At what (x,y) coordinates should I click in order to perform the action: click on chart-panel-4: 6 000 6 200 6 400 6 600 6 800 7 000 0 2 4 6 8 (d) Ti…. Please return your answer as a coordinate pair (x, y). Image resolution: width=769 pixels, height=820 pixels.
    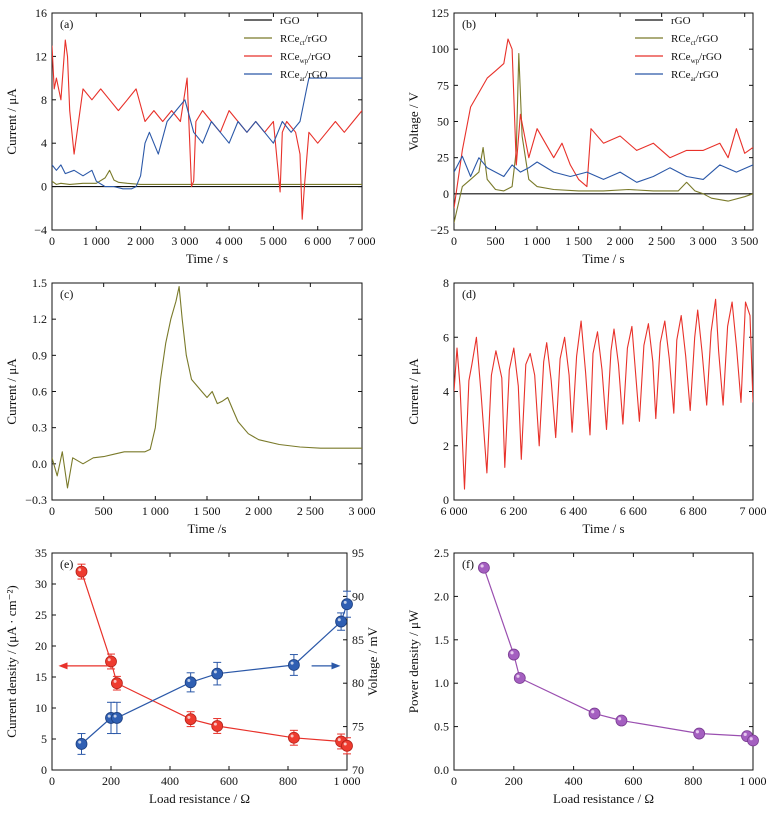
    Looking at the image, I should click on (586, 406).